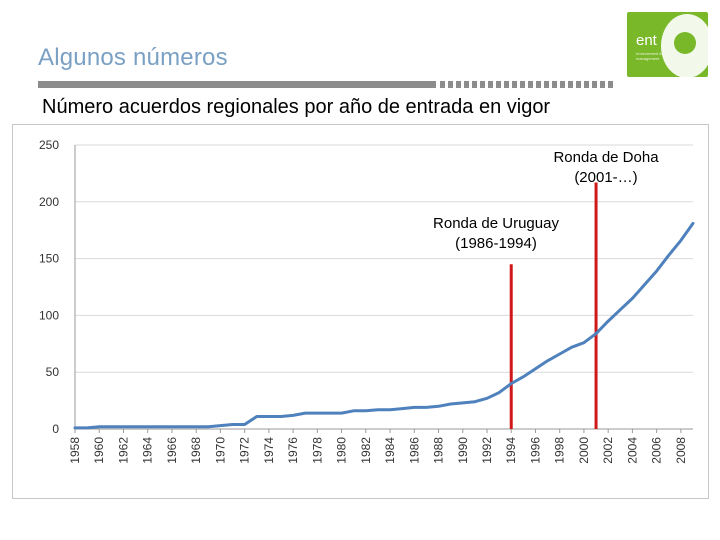 The image size is (720, 540). I want to click on title-divider-dotted, so click(528, 84).